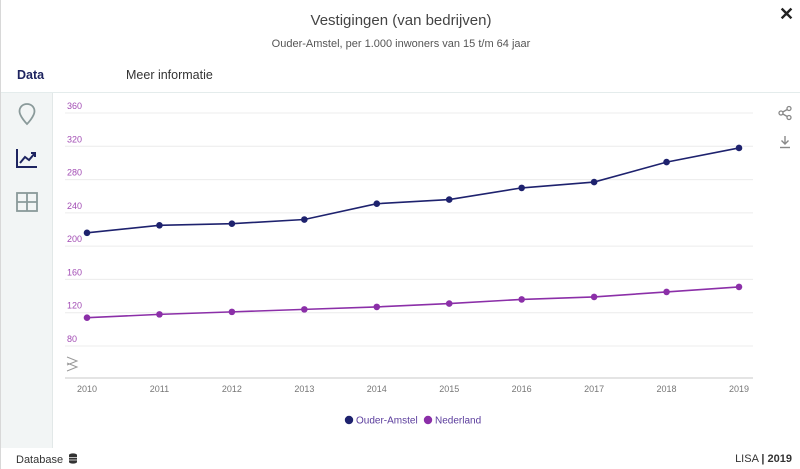 This screenshot has height=469, width=800. I want to click on y-tick-label: 160, so click(74, 272).